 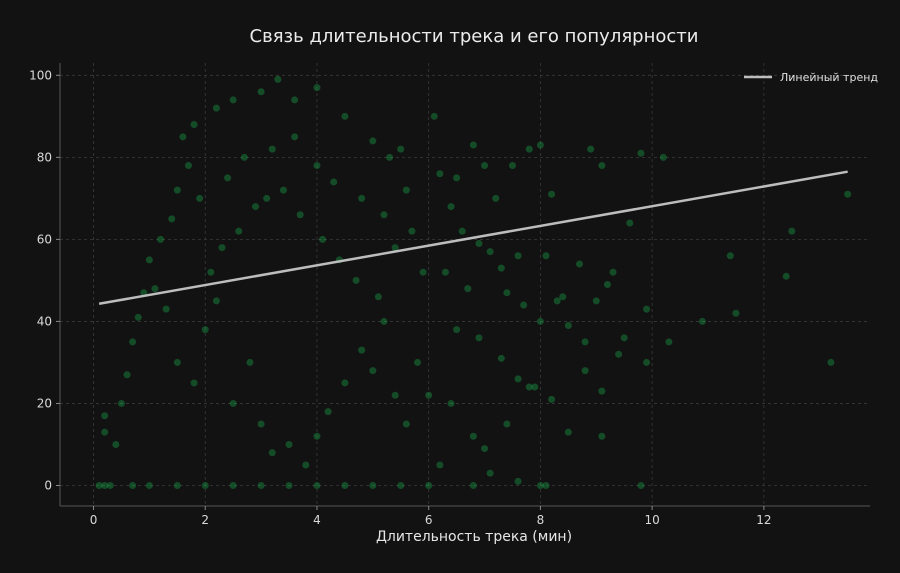 What do you see at coordinates (48, 485) in the screenshot?
I see `y-tick-label: 0` at bounding box center [48, 485].